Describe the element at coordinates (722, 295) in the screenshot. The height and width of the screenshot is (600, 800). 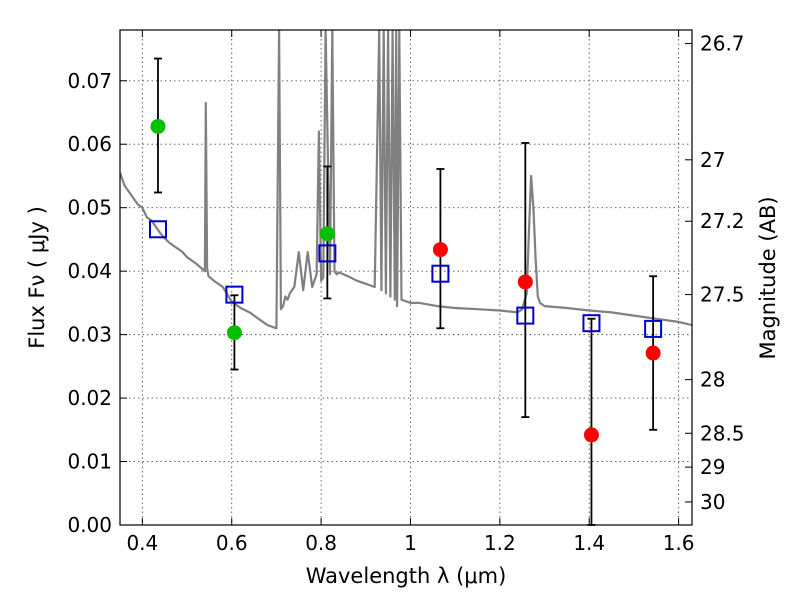
I see `y2-tick-label: 27.5` at that location.